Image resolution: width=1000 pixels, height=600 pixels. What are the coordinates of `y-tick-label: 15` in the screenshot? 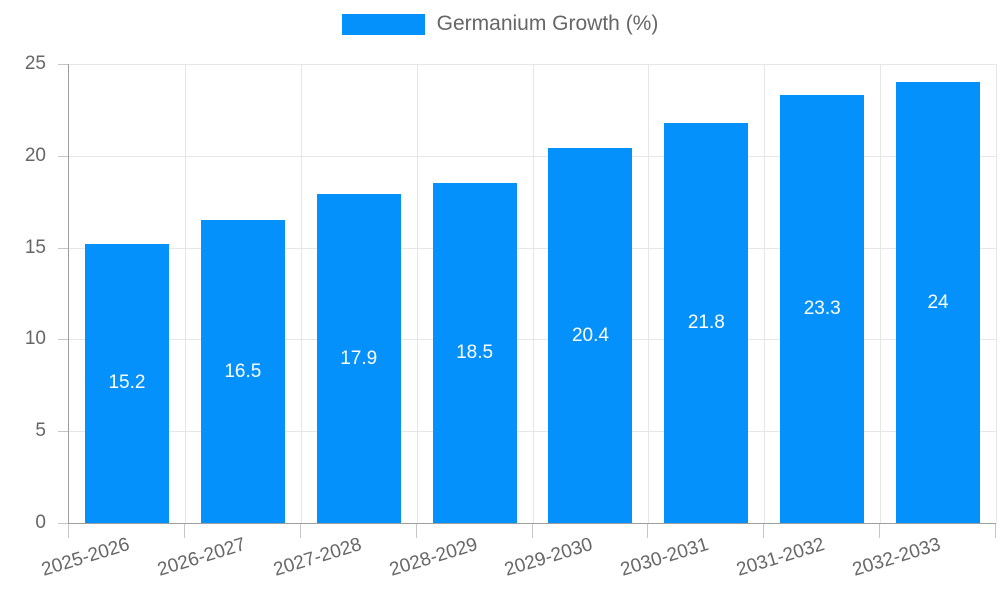 It's located at (35, 247).